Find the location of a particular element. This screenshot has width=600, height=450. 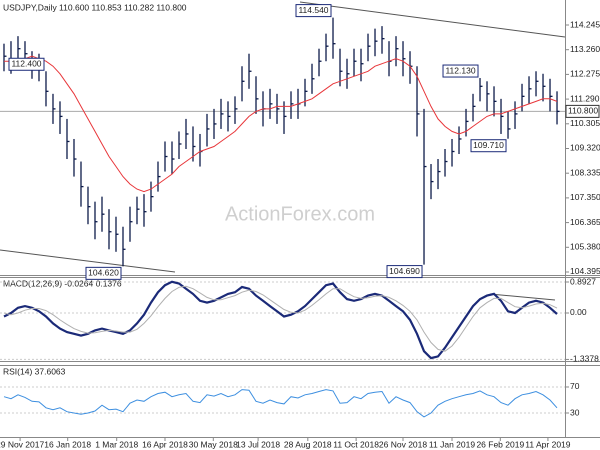

annotation-label: 104.620 is located at coordinates (103, 273).